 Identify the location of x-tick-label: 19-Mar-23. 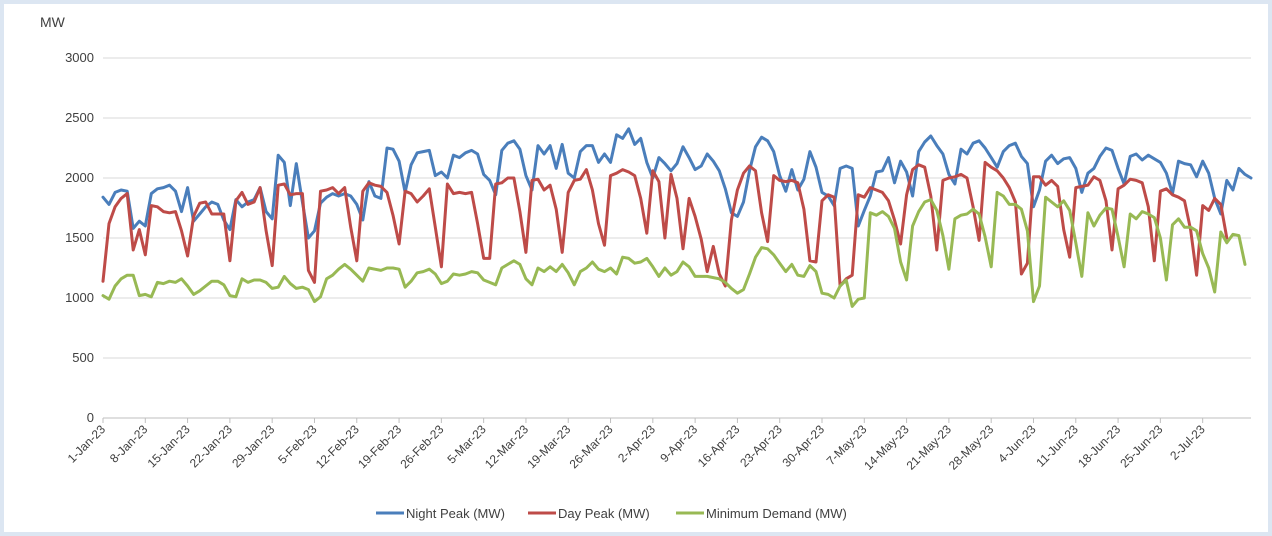
(548, 446).